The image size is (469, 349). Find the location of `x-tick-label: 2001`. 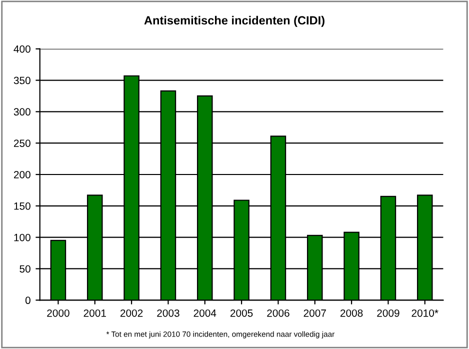

x-tick-label: 2001 is located at coordinates (95, 313).